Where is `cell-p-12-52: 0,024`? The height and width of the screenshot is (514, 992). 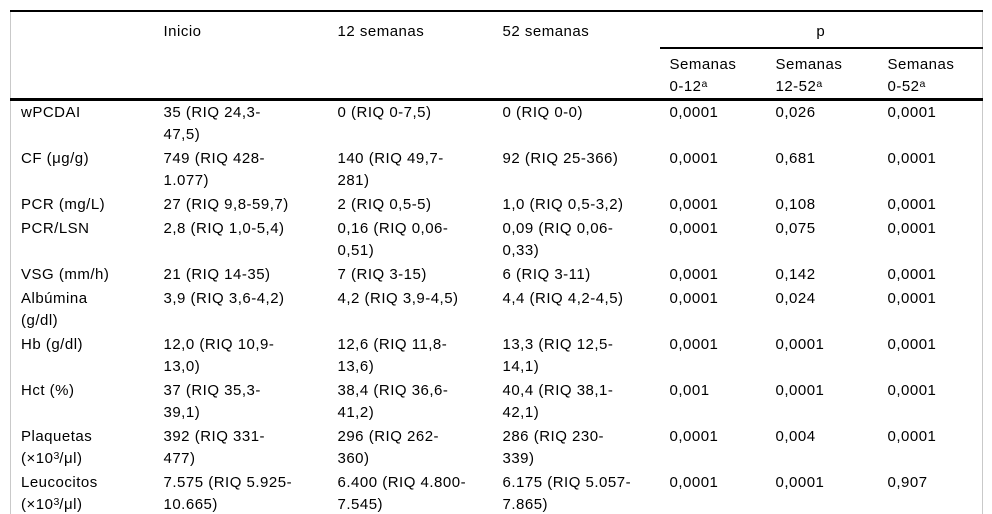 cell-p-12-52: 0,024 is located at coordinates (795, 298).